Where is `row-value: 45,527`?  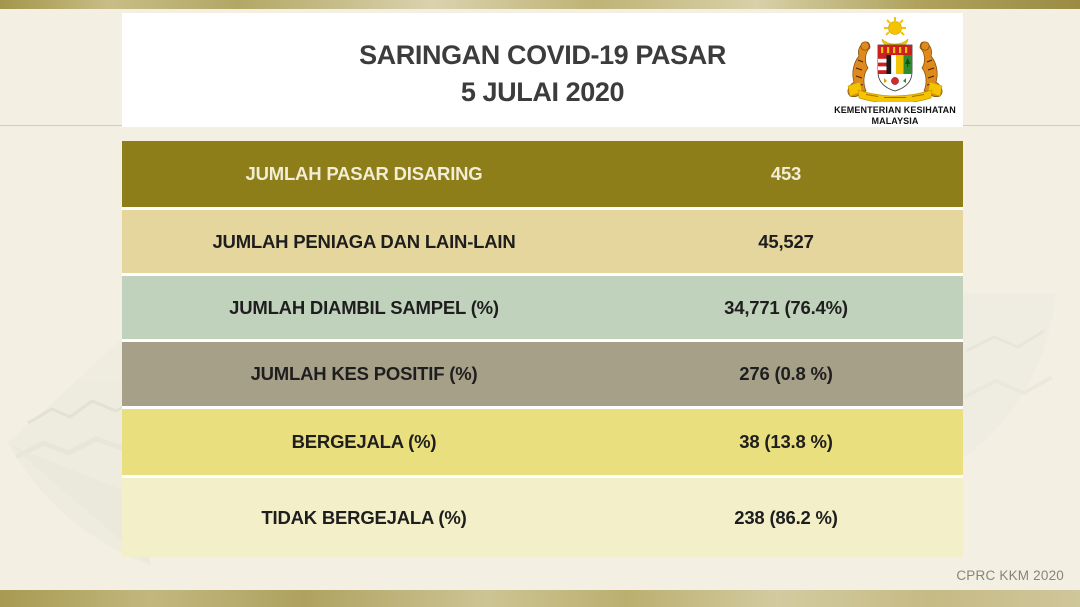
row-value: 45,527 is located at coordinates (786, 241).